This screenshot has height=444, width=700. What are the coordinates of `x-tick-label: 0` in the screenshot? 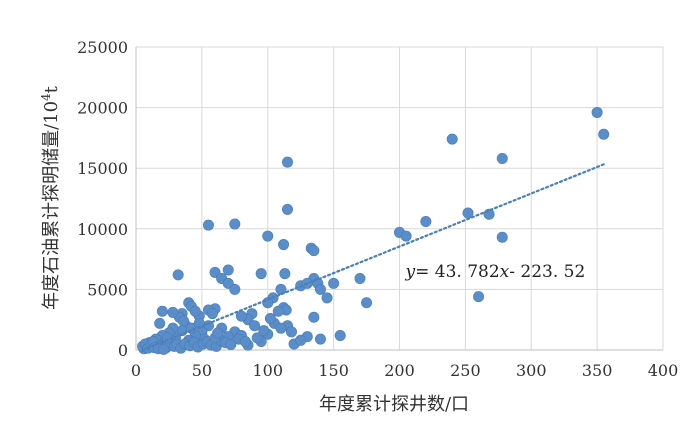 It's located at (136, 370).